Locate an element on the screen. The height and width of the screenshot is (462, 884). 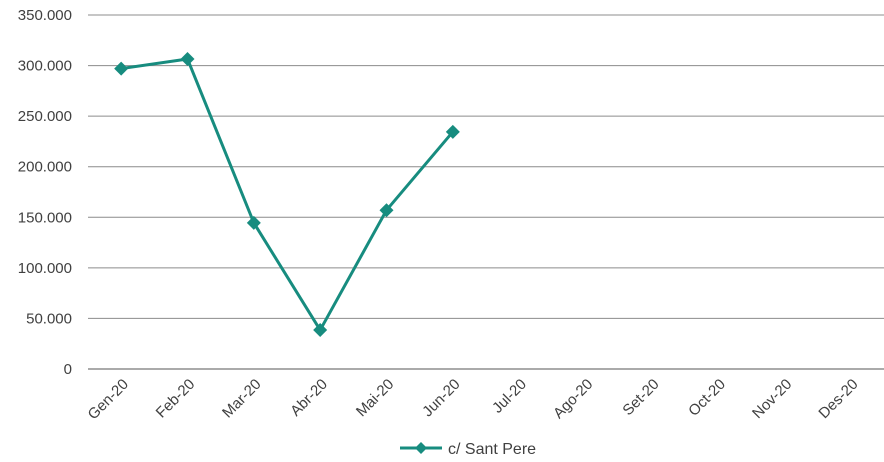
y-tick-label: 50.000 is located at coordinates (49, 318).